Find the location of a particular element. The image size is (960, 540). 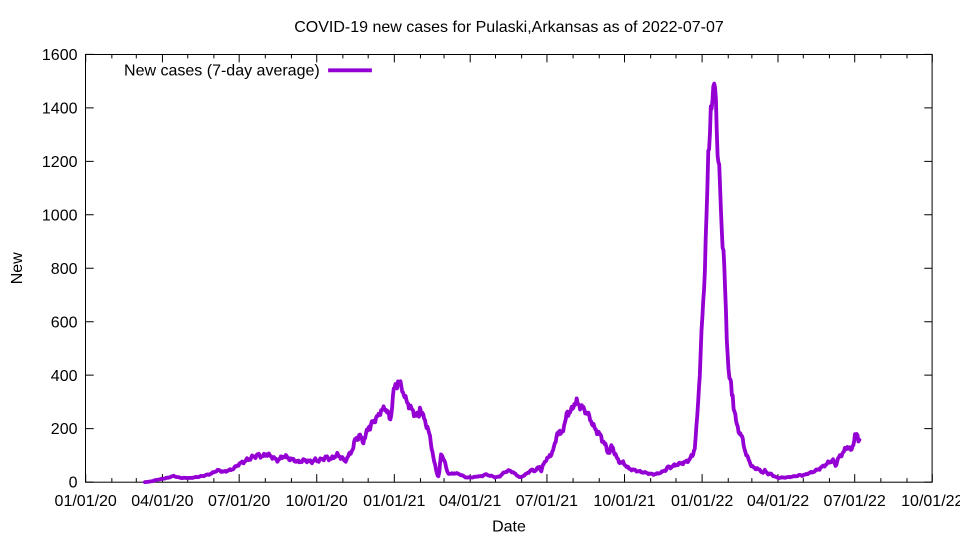

svg-text: 01/01/22 is located at coordinates (702, 501).